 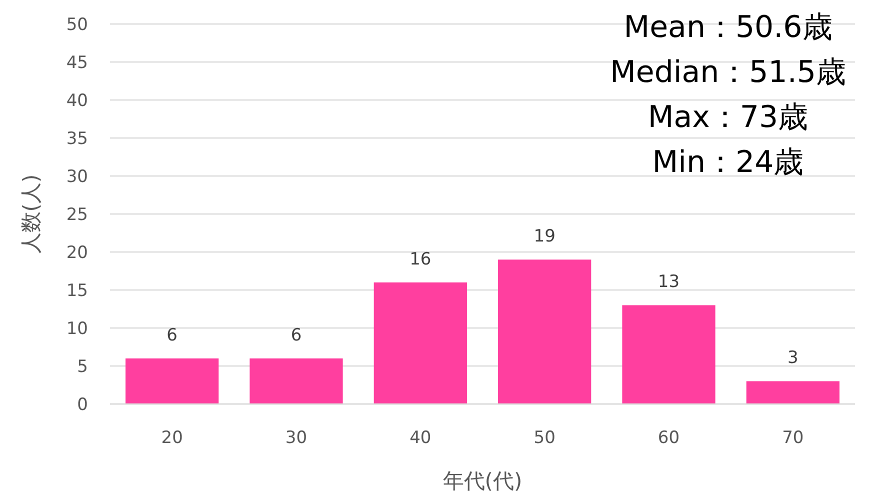 What do you see at coordinates (728, 27) in the screenshot?
I see `annotation: Mean：50.6歳` at bounding box center [728, 27].